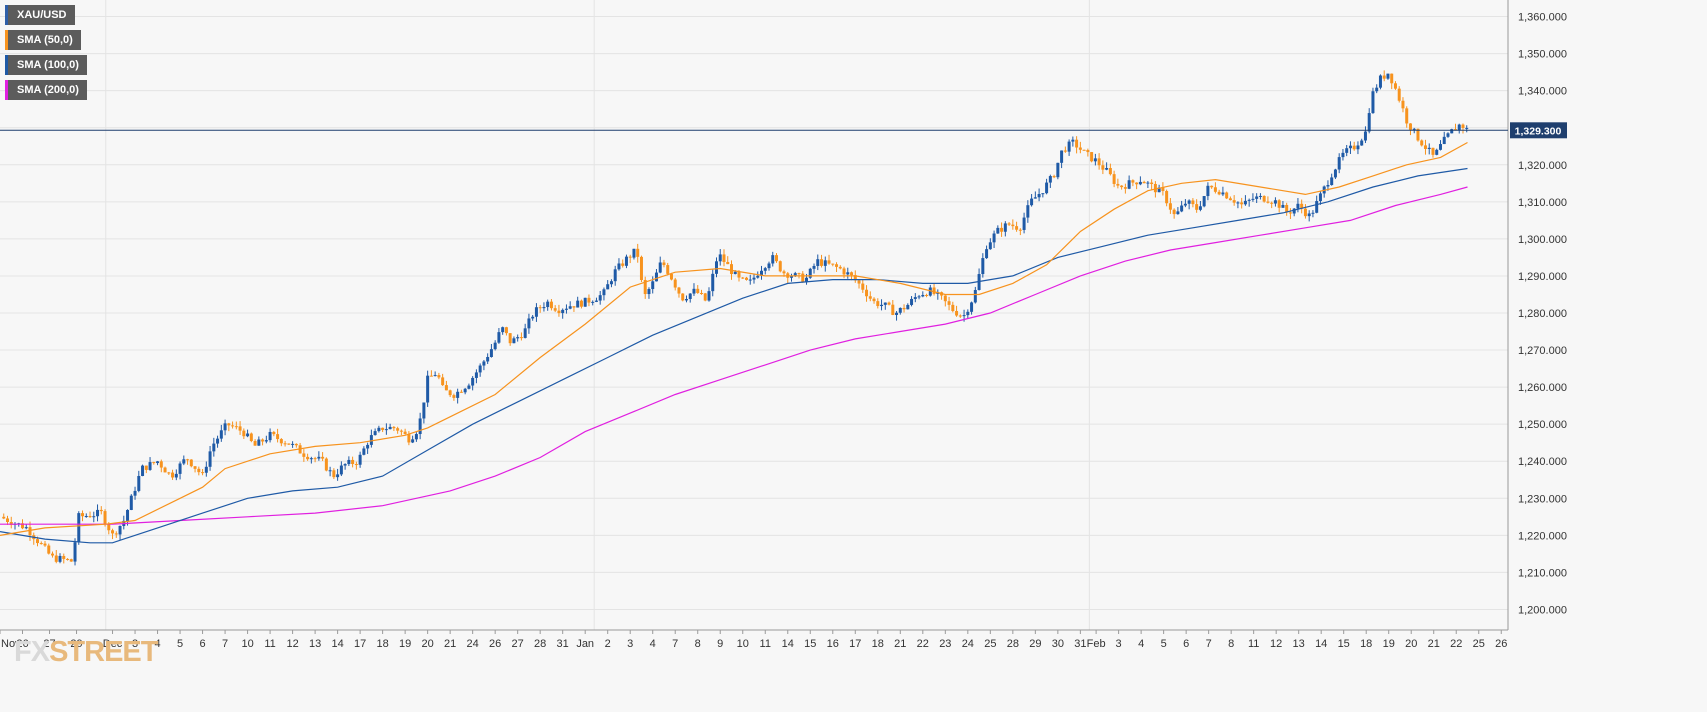  What do you see at coordinates (103, 652) in the screenshot?
I see `logo-street: STREET` at bounding box center [103, 652].